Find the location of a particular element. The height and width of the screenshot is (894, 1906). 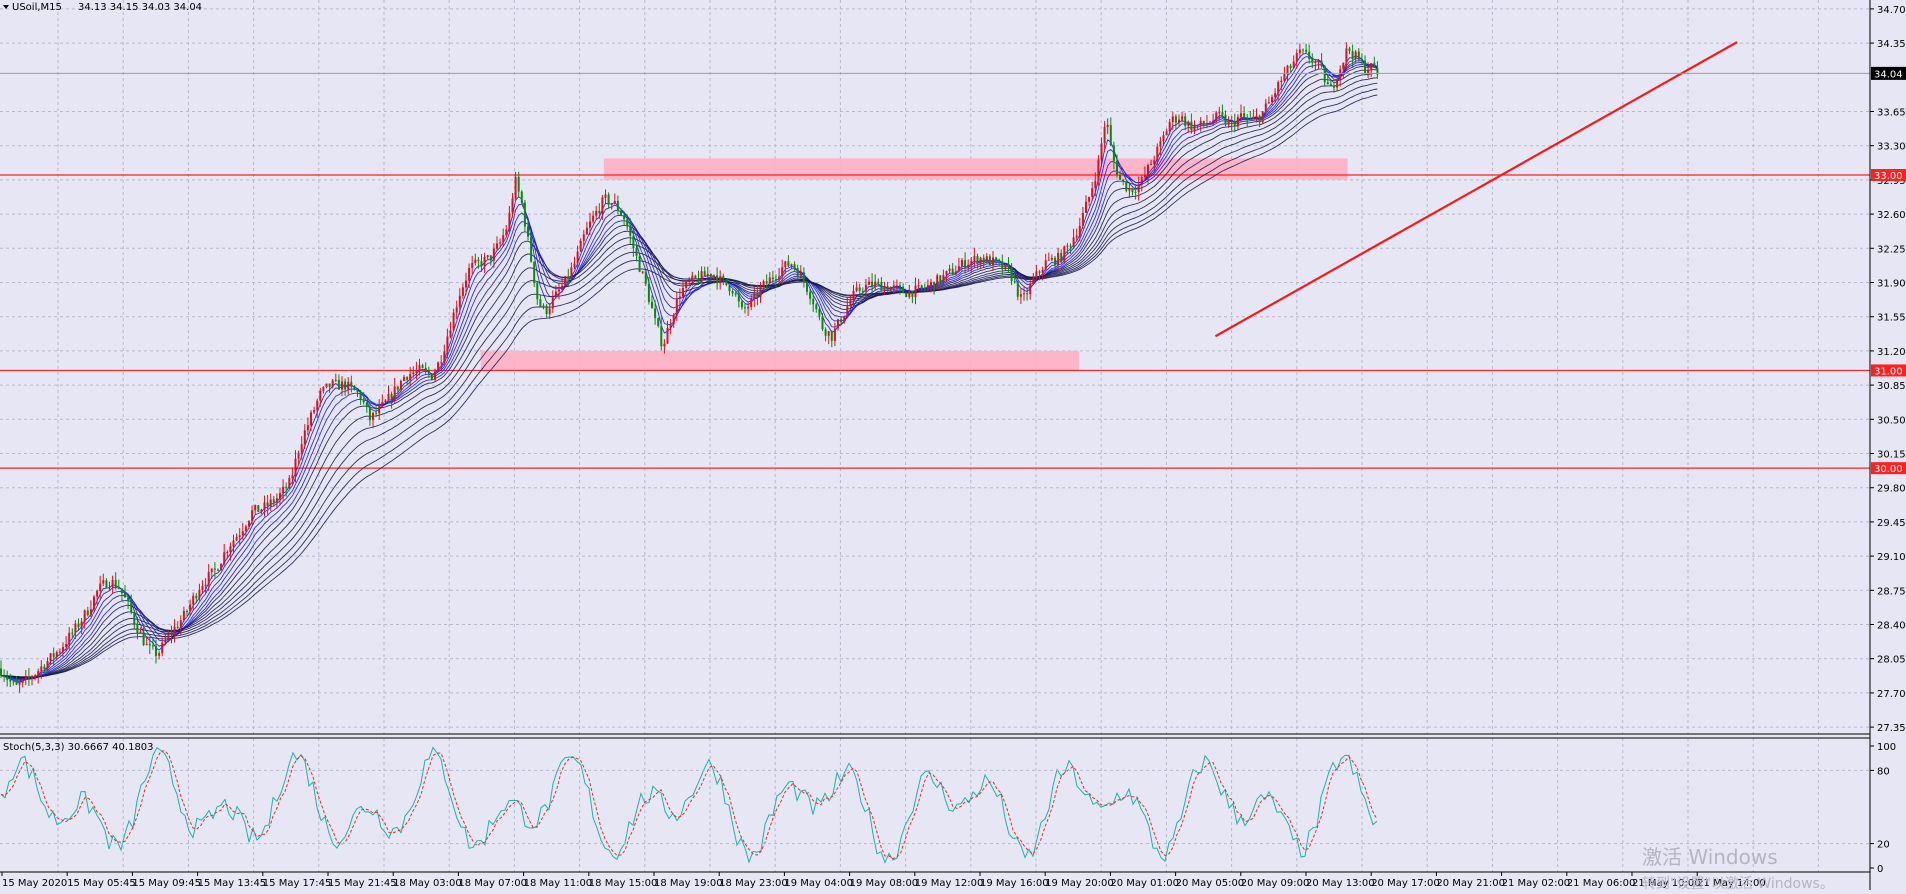

time-tick-label: 18 May 19:00 is located at coordinates (688, 883).